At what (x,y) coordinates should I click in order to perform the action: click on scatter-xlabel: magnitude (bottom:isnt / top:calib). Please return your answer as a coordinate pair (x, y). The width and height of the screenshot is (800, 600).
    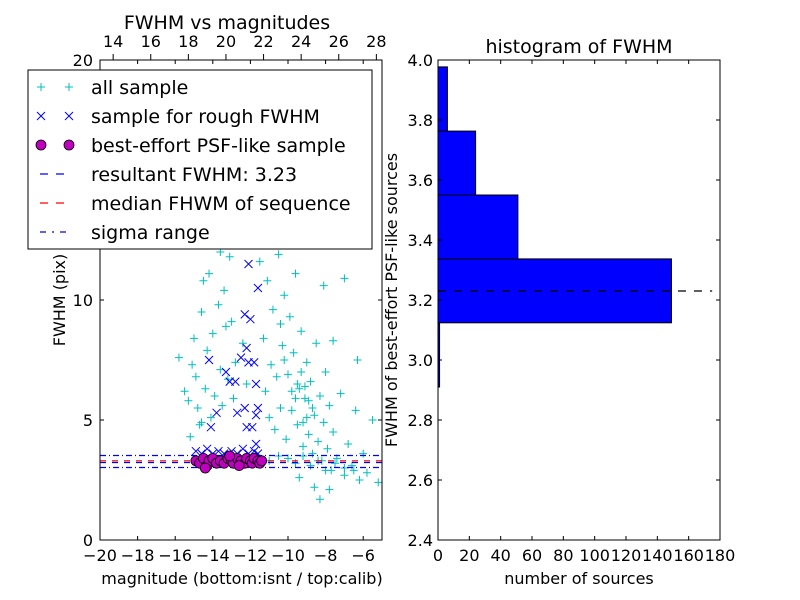
    Looking at the image, I should click on (241, 578).